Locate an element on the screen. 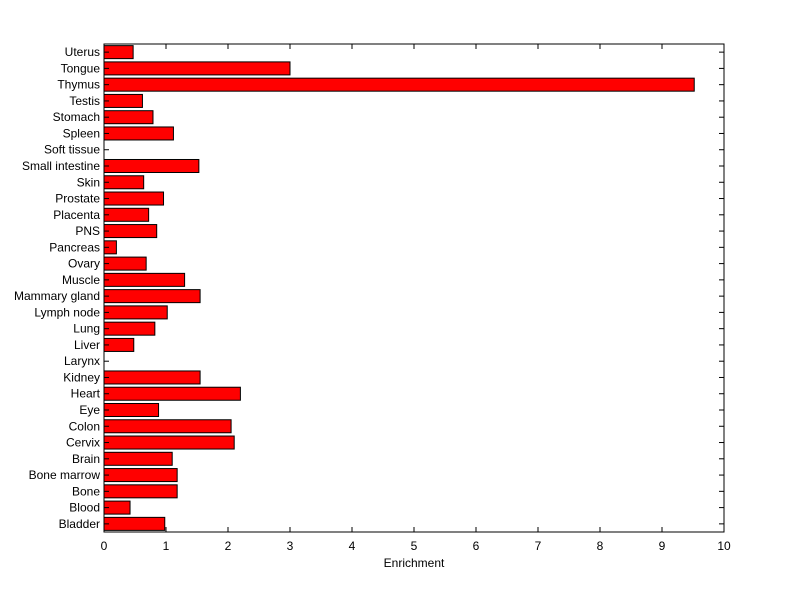 The height and width of the screenshot is (599, 800). y-tick-label: Bone is located at coordinates (86, 491).